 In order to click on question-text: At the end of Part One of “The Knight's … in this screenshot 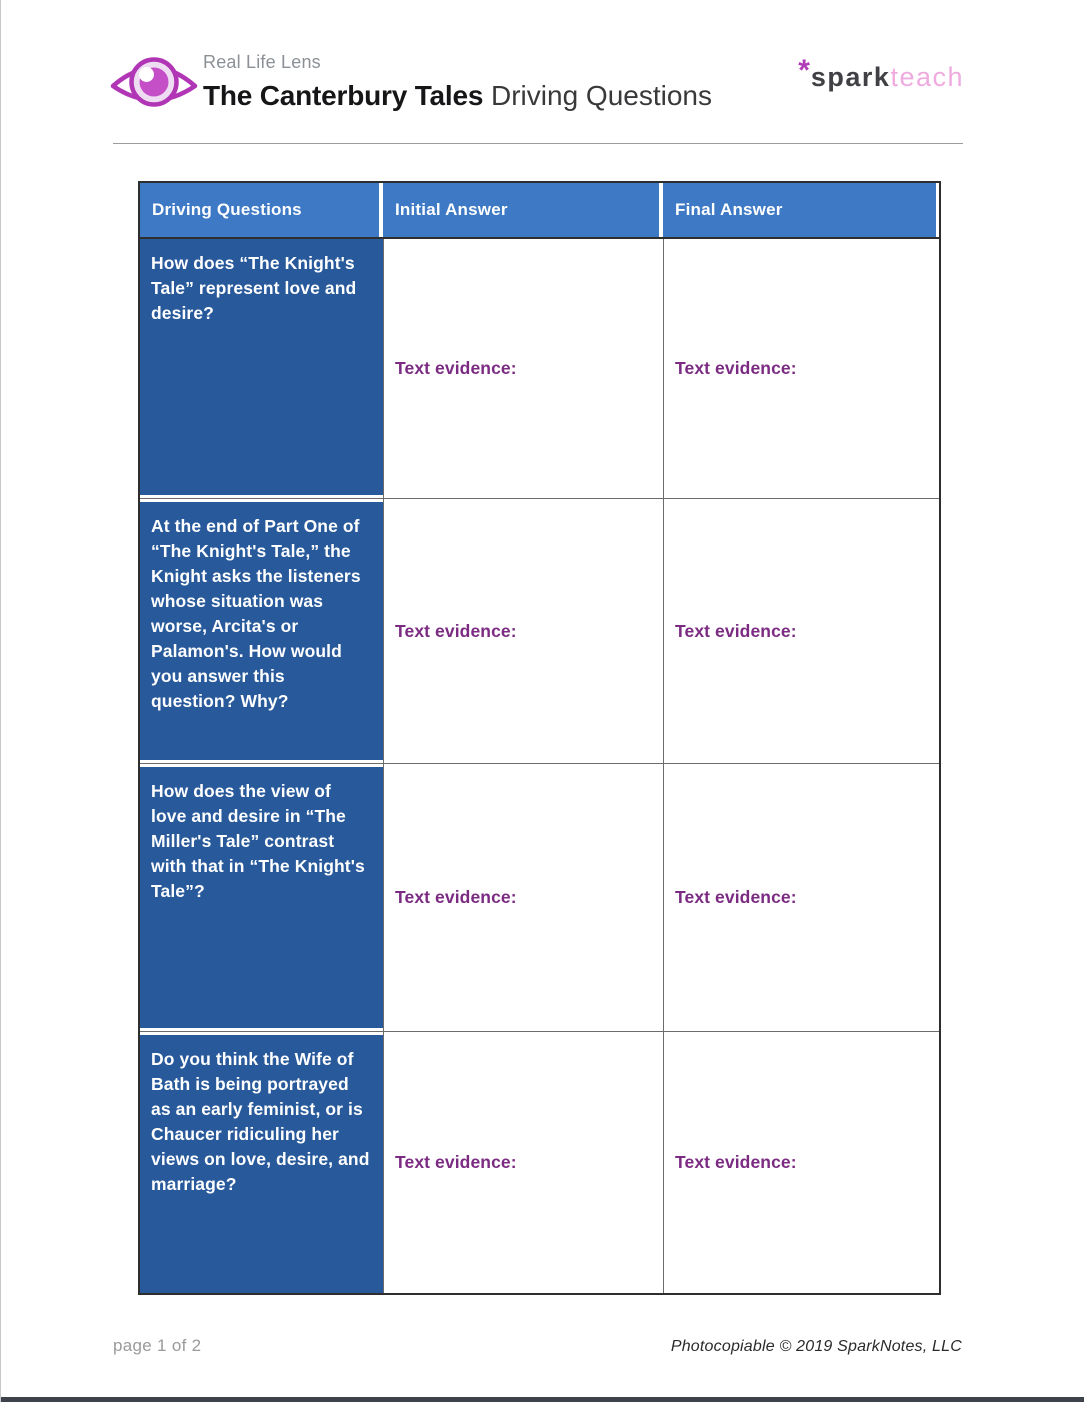, I will do `click(261, 631)`.